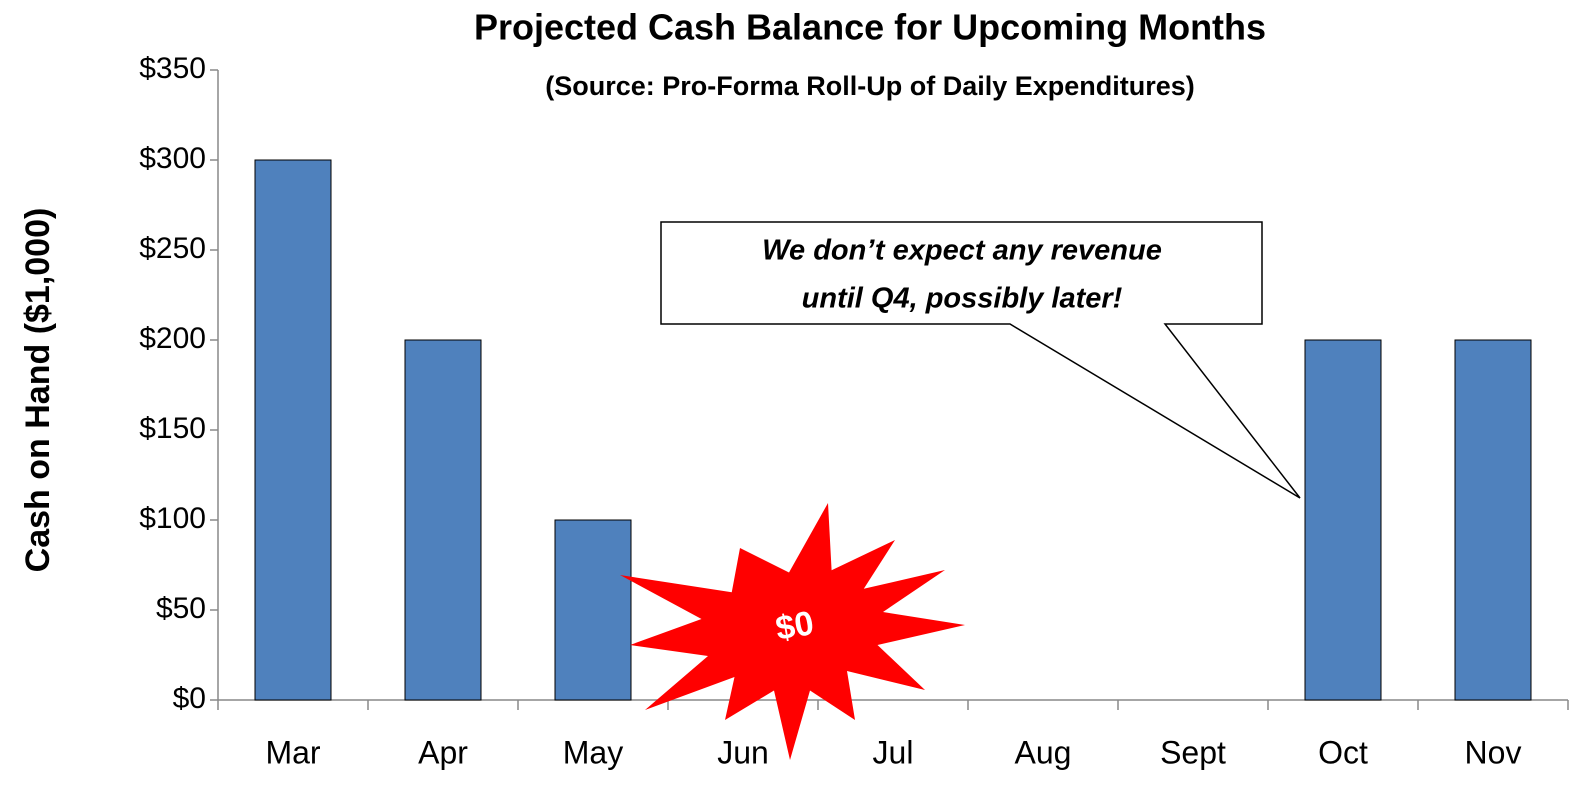  Describe the element at coordinates (181, 608) in the screenshot. I see `y-tick-label: $50` at that location.